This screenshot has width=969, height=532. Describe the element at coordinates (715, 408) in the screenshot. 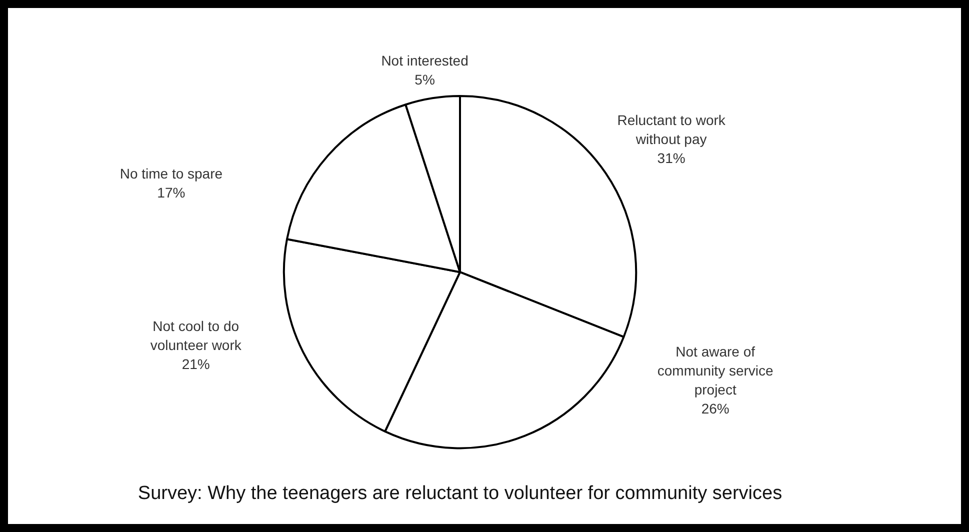

I see `data-label: 26%` at that location.